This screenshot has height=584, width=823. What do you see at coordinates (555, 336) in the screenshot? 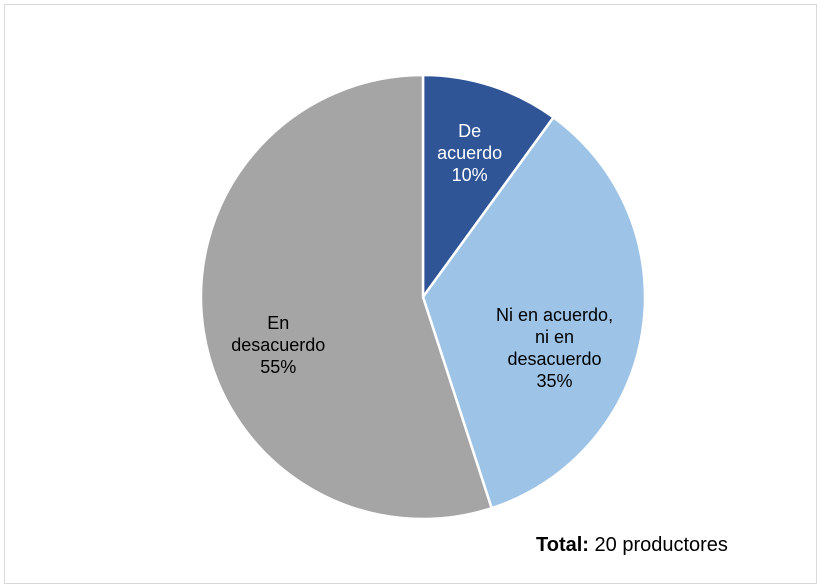
I see `category-label: Ni en acuerdo, ni en desacuerdo` at bounding box center [555, 336].